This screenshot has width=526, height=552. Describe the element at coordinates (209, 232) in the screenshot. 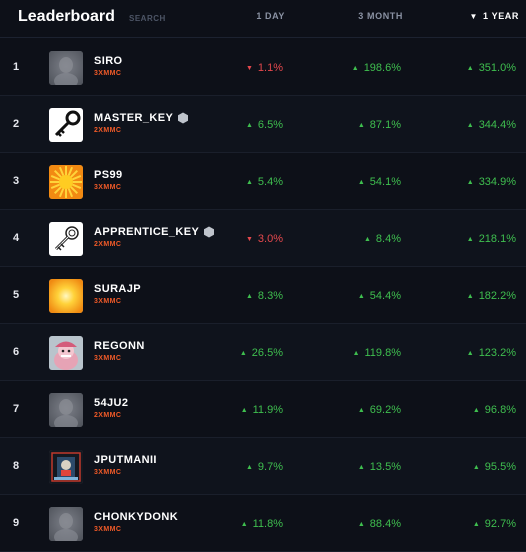

I see `hexagon-badge-icon` at that location.